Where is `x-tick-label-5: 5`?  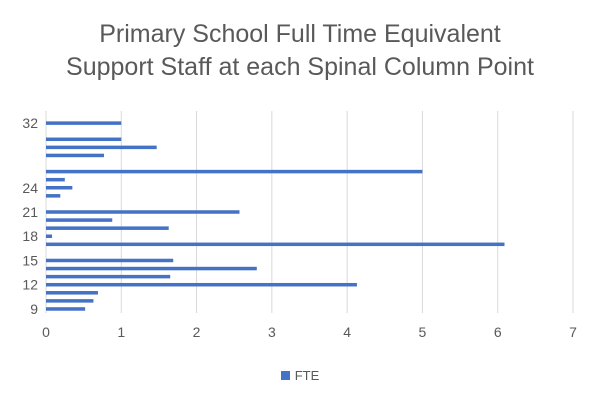 x-tick-label-5: 5 is located at coordinates (423, 332).